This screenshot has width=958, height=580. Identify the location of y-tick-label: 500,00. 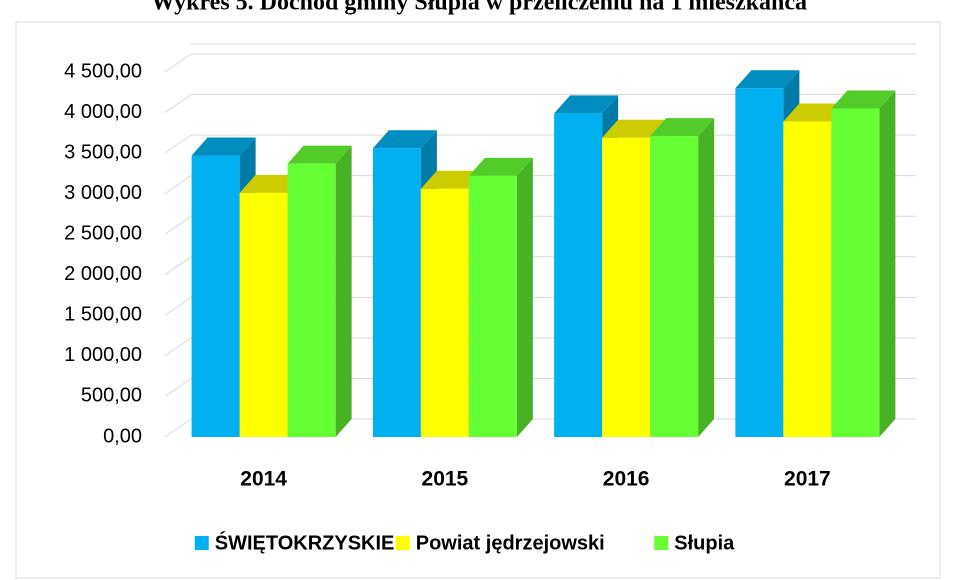
(111, 396).